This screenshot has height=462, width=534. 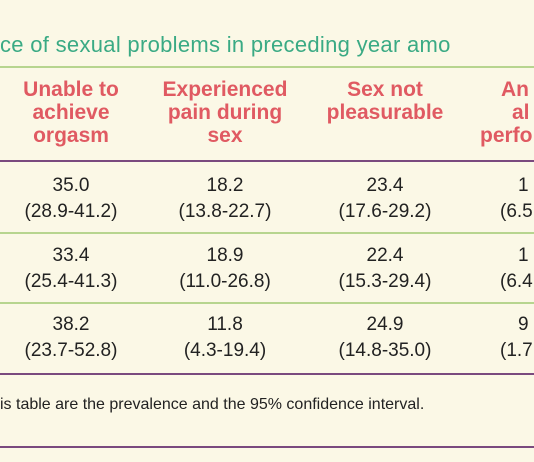 I want to click on header-line: achieve, so click(x=71, y=112).